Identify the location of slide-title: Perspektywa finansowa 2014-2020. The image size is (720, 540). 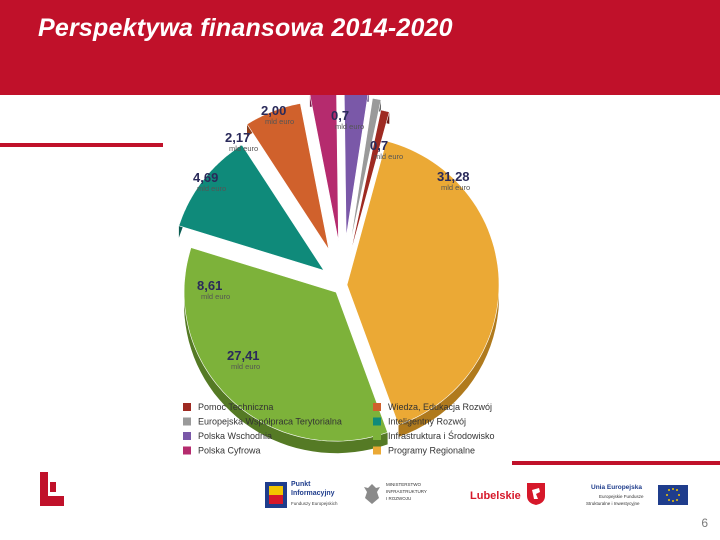
(245, 28).